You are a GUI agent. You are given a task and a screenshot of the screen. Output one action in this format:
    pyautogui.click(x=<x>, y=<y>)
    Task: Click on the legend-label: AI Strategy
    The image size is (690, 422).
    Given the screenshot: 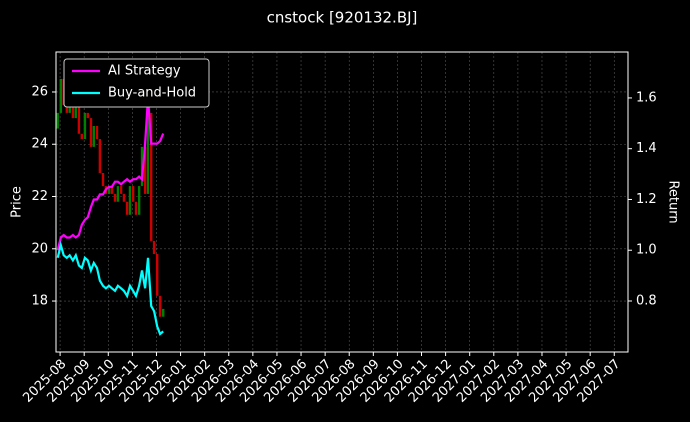 What is the action you would take?
    pyautogui.click(x=144, y=71)
    